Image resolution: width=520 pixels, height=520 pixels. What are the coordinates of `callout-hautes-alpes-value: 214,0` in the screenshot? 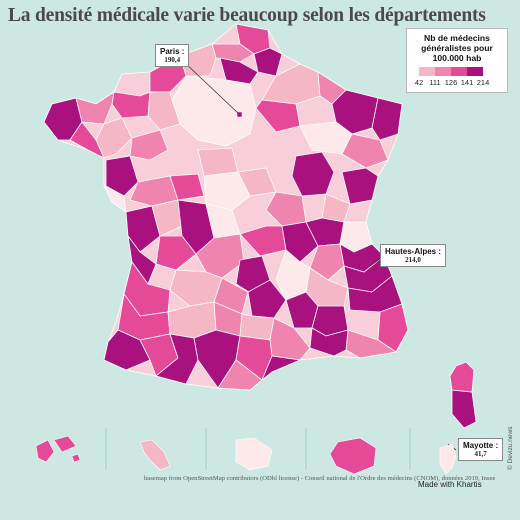 It's located at (413, 260).